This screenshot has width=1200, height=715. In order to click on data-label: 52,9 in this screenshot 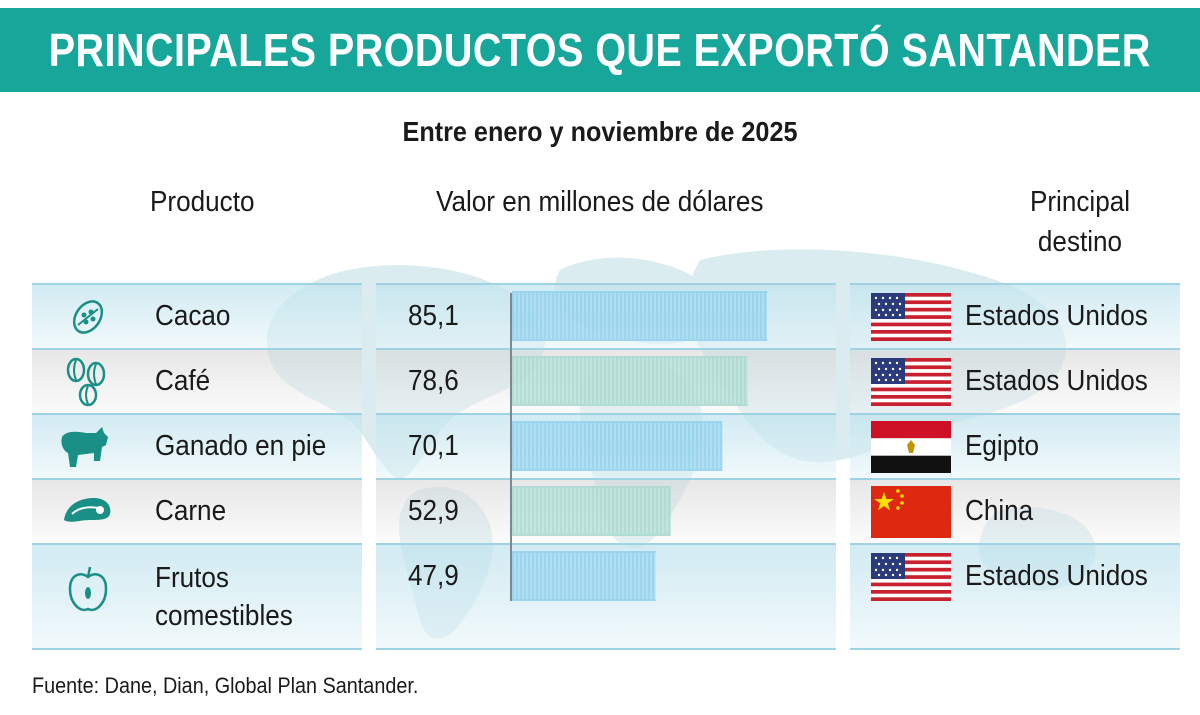, I will do `click(433, 511)`.